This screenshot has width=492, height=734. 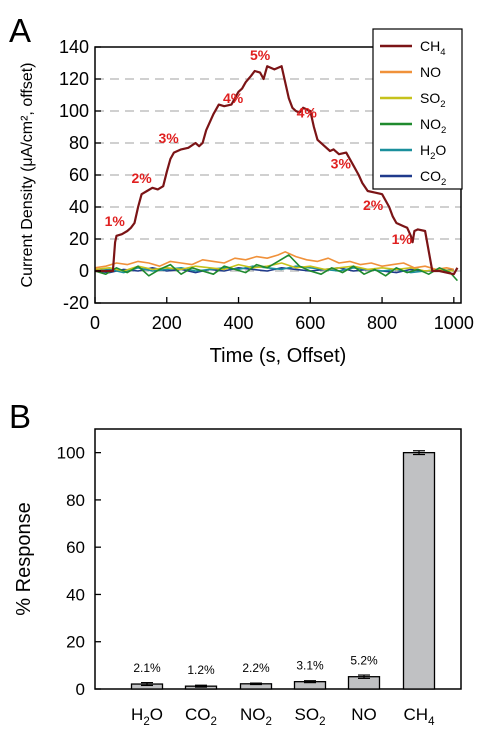 What do you see at coordinates (201, 716) in the screenshot?
I see `x-category-label: CO2` at bounding box center [201, 716].